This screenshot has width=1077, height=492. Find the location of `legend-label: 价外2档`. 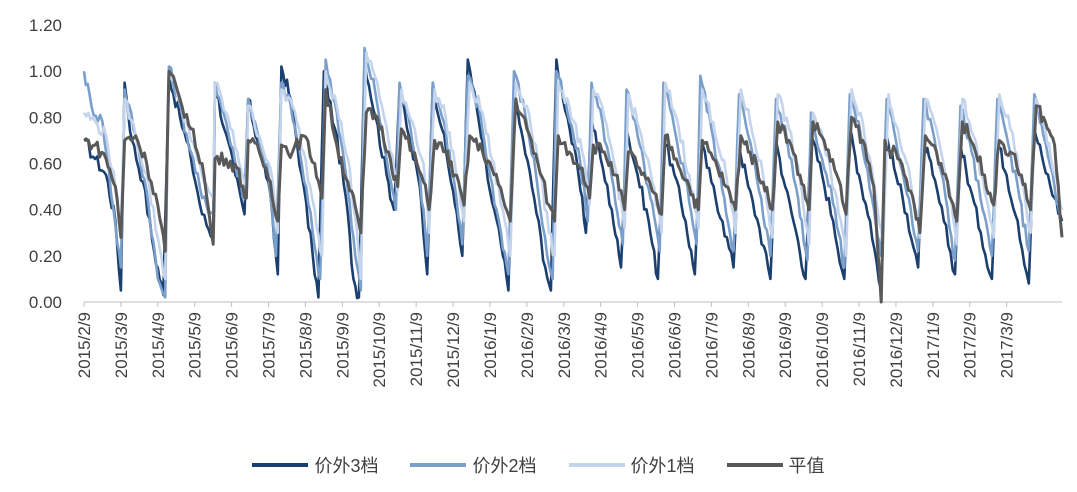

legend-label: 价外2档 is located at coordinates (504, 466).